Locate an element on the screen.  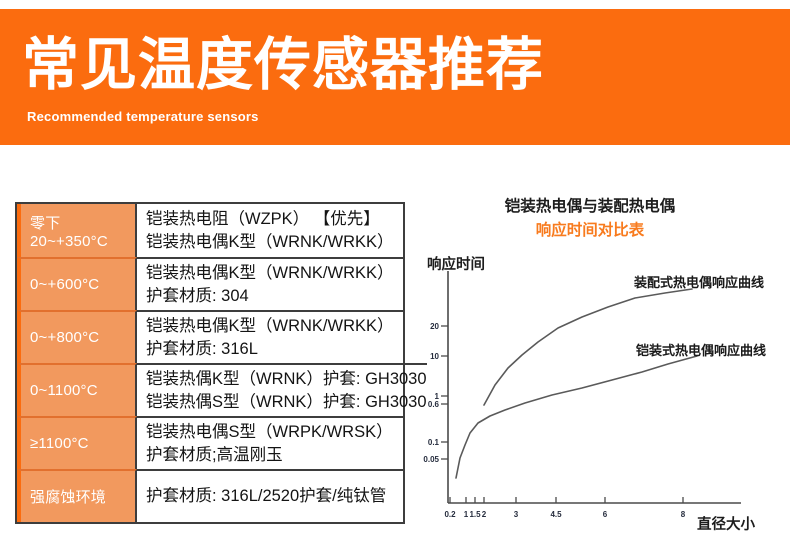
recommendation-line: 护套材质;高温刚玉 is located at coordinates (214, 454).